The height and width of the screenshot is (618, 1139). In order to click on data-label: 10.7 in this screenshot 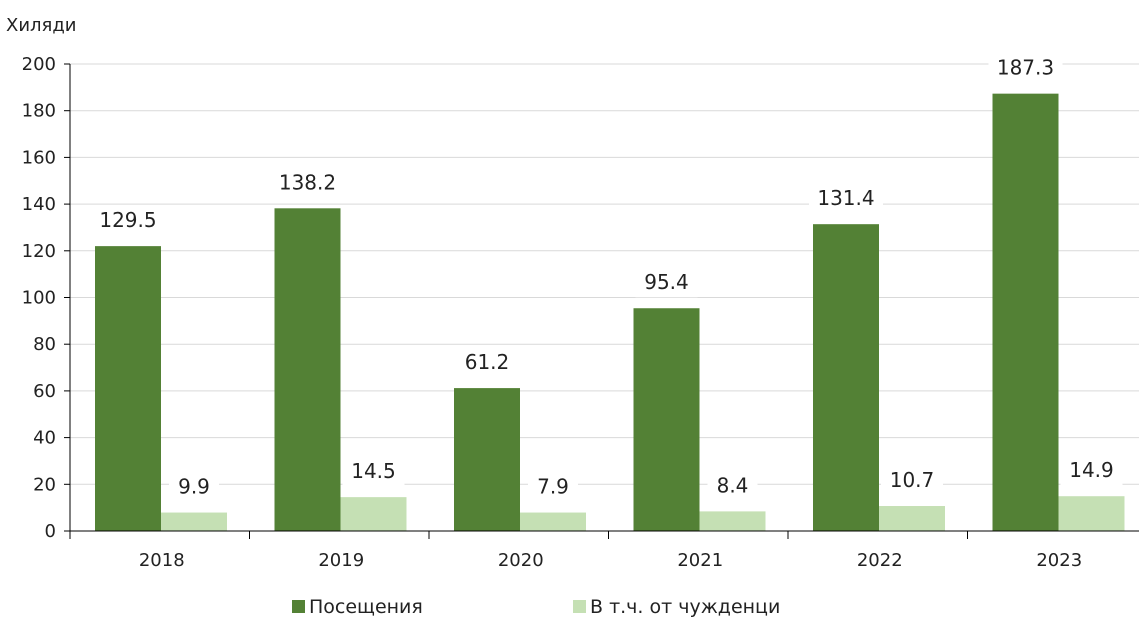, I will do `click(912, 480)`.